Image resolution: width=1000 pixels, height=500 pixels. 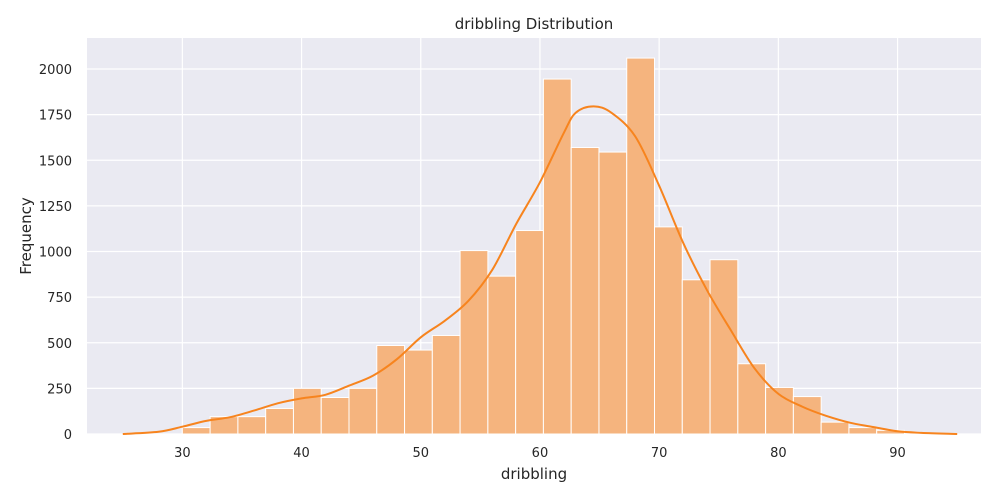 I want to click on x-axis-ticks: 30 40 50 60 70 80 90, so click(x=540, y=453).